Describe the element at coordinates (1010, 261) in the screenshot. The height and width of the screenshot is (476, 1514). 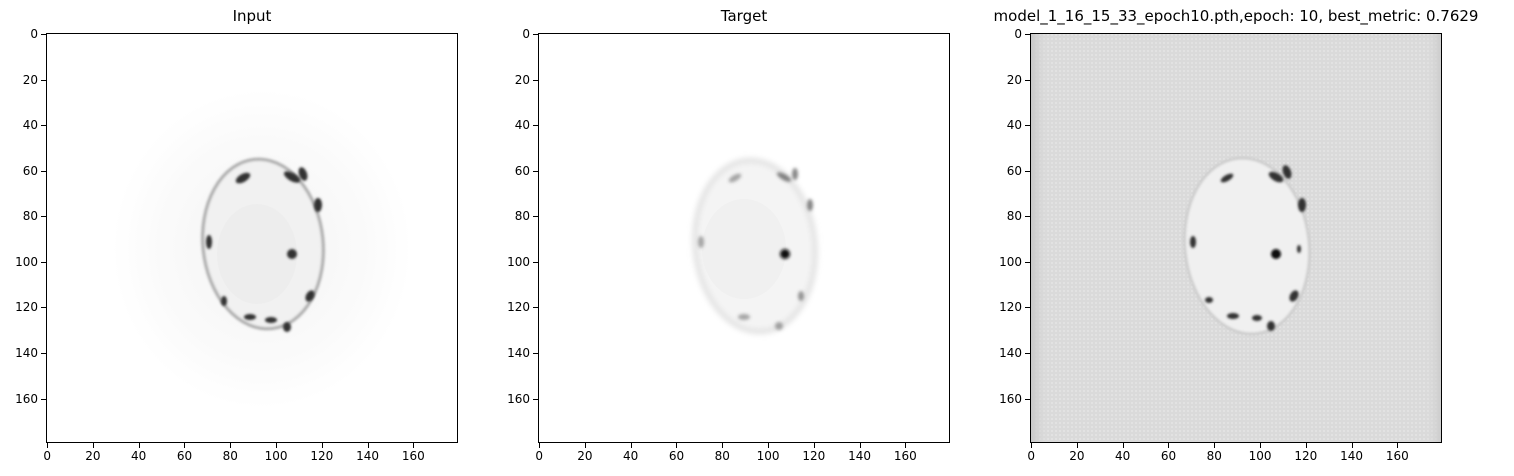
I see `y-tick-label: 100` at that location.